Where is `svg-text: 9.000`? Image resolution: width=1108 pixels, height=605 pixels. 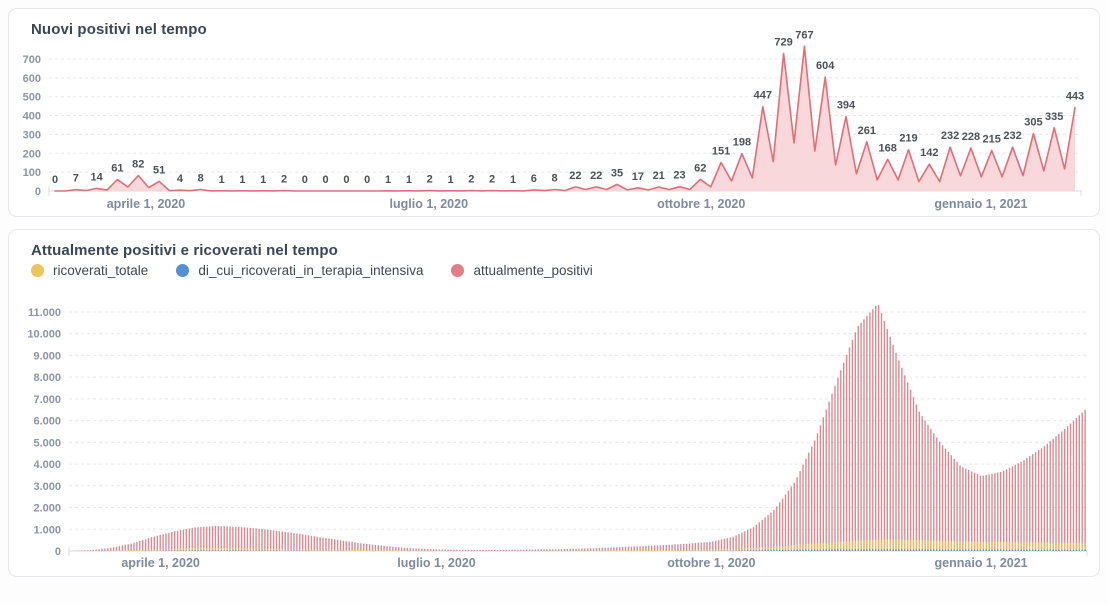 svg-text: 9.000 is located at coordinates (47, 356).